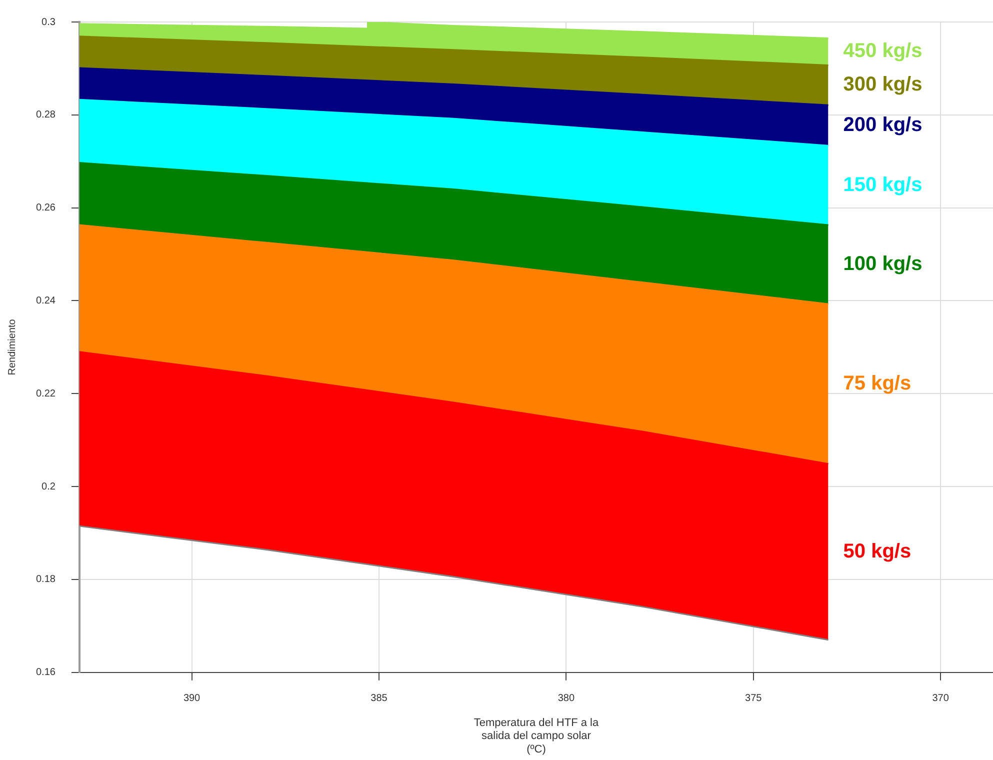  What do you see at coordinates (12, 347) in the screenshot?
I see `y-axis-title: Rendimiento` at bounding box center [12, 347].